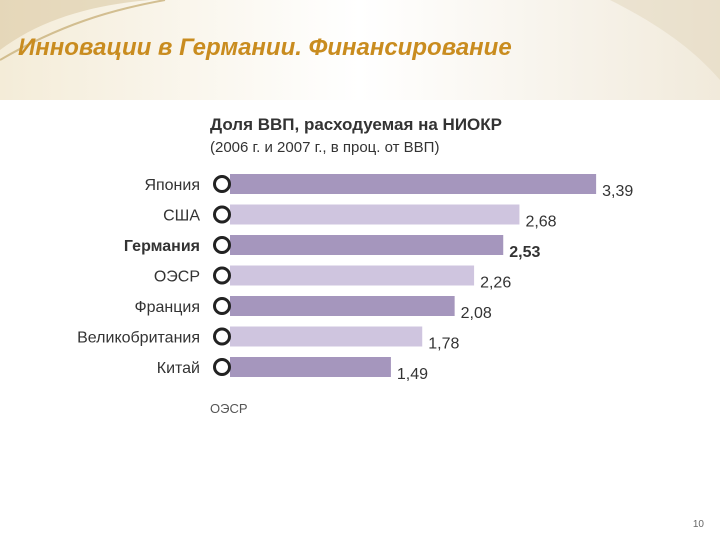  What do you see at coordinates (443, 344) in the screenshot?
I see `value-label: 1,78` at bounding box center [443, 344].